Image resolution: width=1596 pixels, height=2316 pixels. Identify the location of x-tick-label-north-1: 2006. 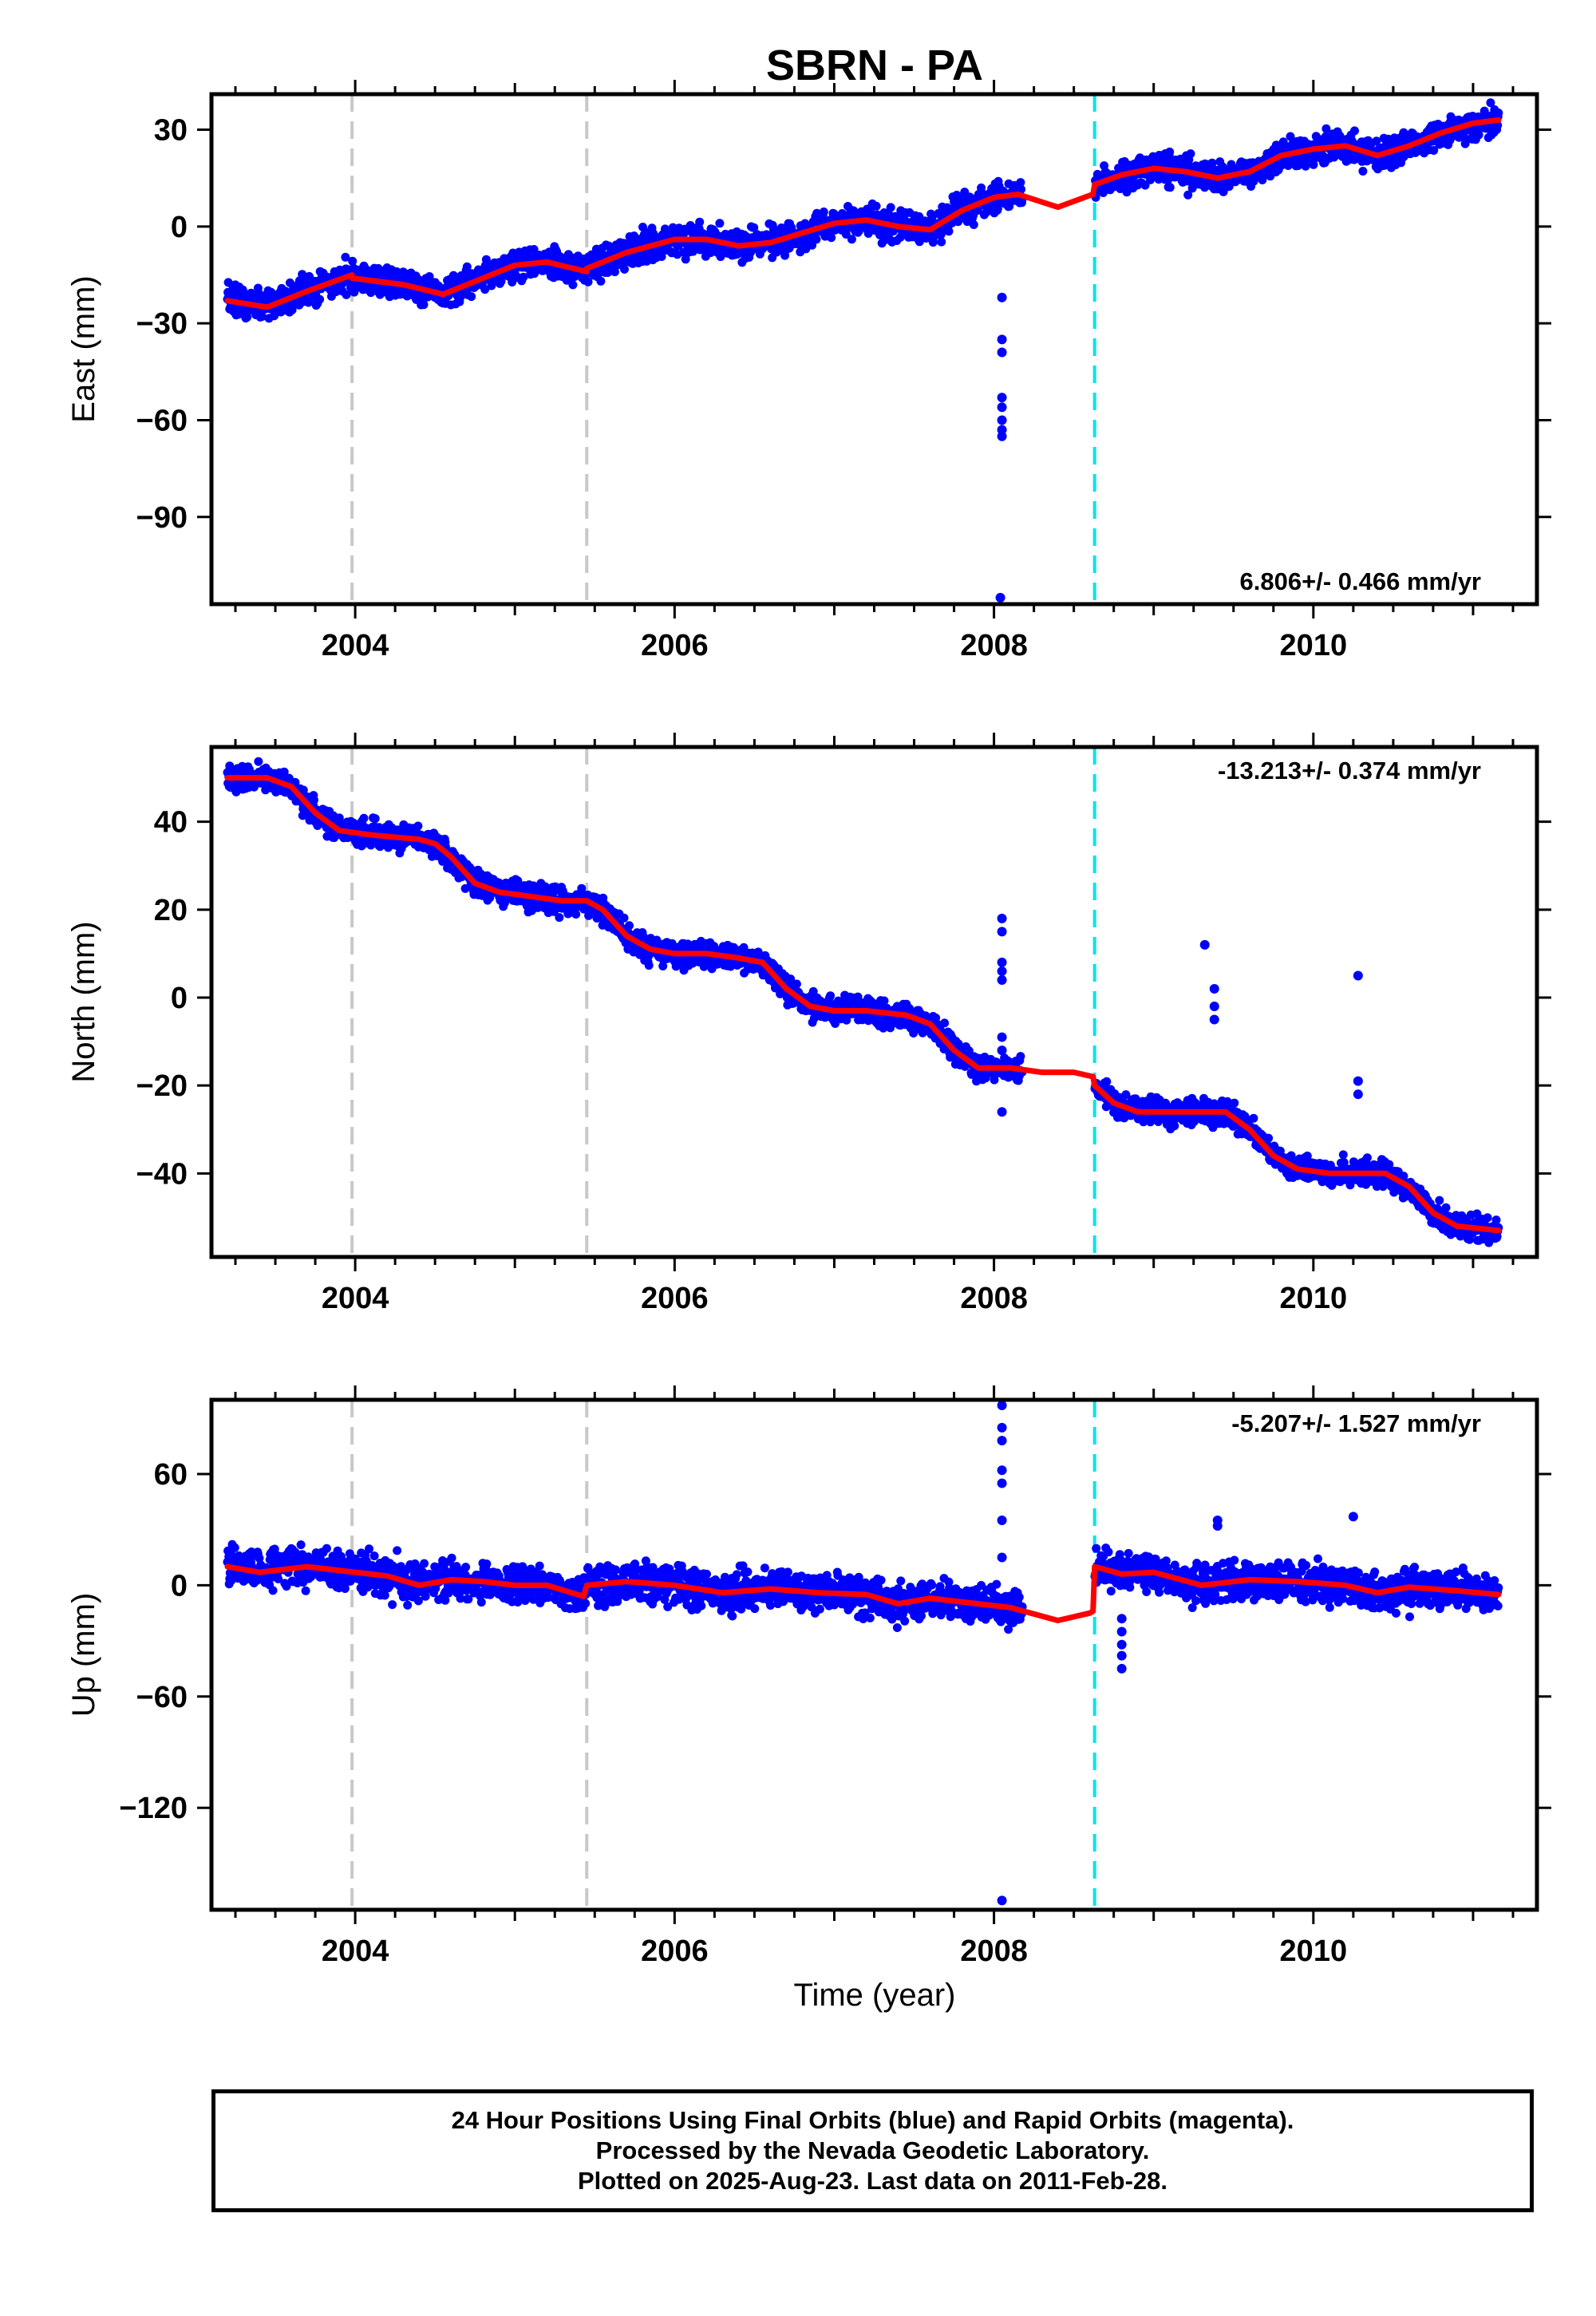
(675, 1298).